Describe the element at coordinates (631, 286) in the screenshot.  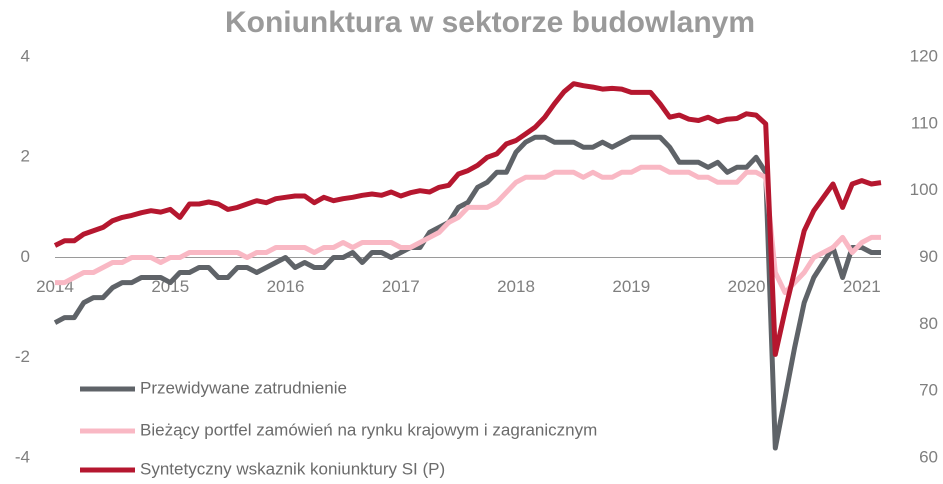
I see `x-tick-label: 2019` at that location.